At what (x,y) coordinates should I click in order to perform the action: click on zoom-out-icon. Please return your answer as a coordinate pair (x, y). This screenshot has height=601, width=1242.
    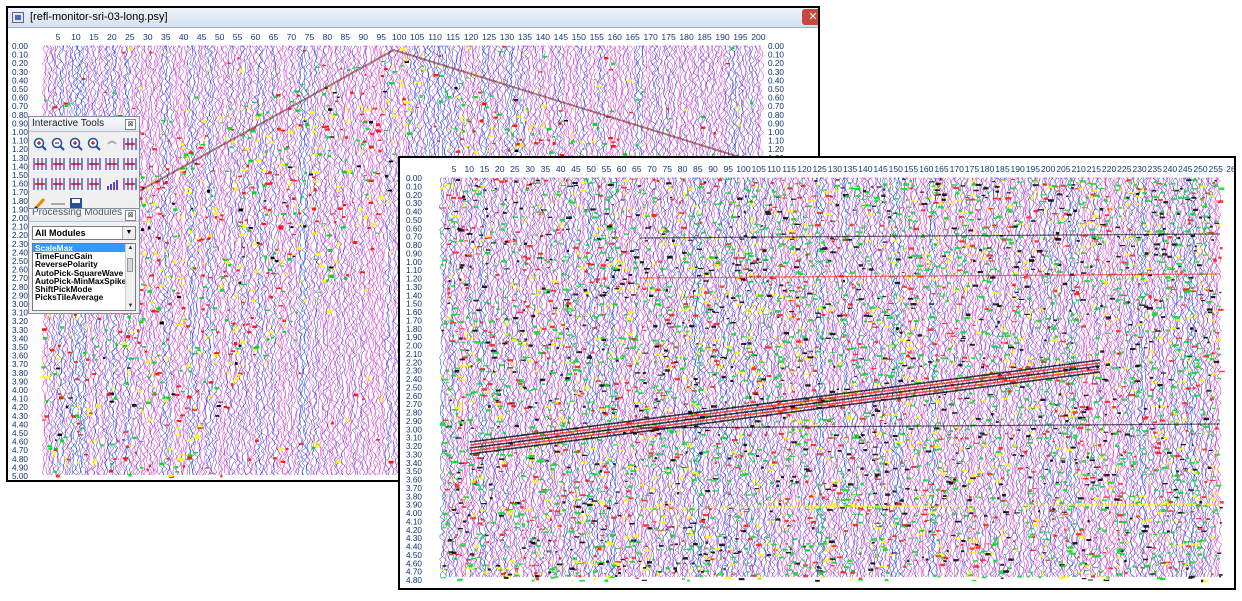
    Looking at the image, I should click on (57, 143).